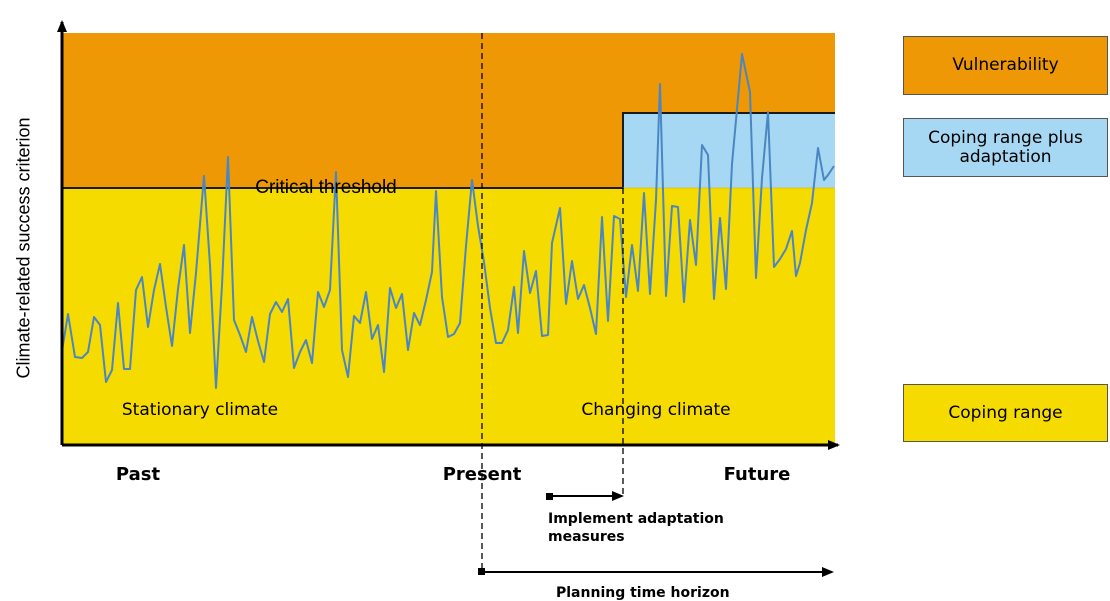 The image size is (1110, 601). Describe the element at coordinates (23, 248) in the screenshot. I see `y-axis-label-text: Climate-related success criterion` at that location.